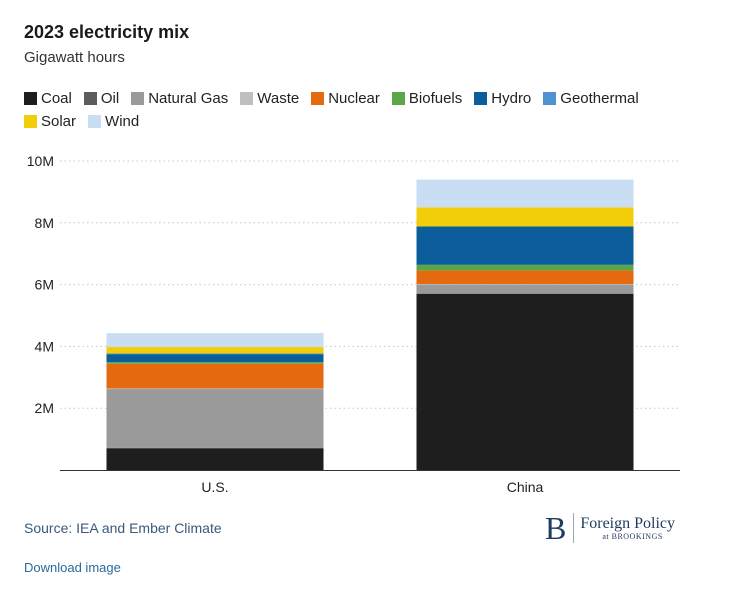 The height and width of the screenshot is (591, 737). What do you see at coordinates (511, 98) in the screenshot?
I see `legend-label: Hydro` at bounding box center [511, 98].